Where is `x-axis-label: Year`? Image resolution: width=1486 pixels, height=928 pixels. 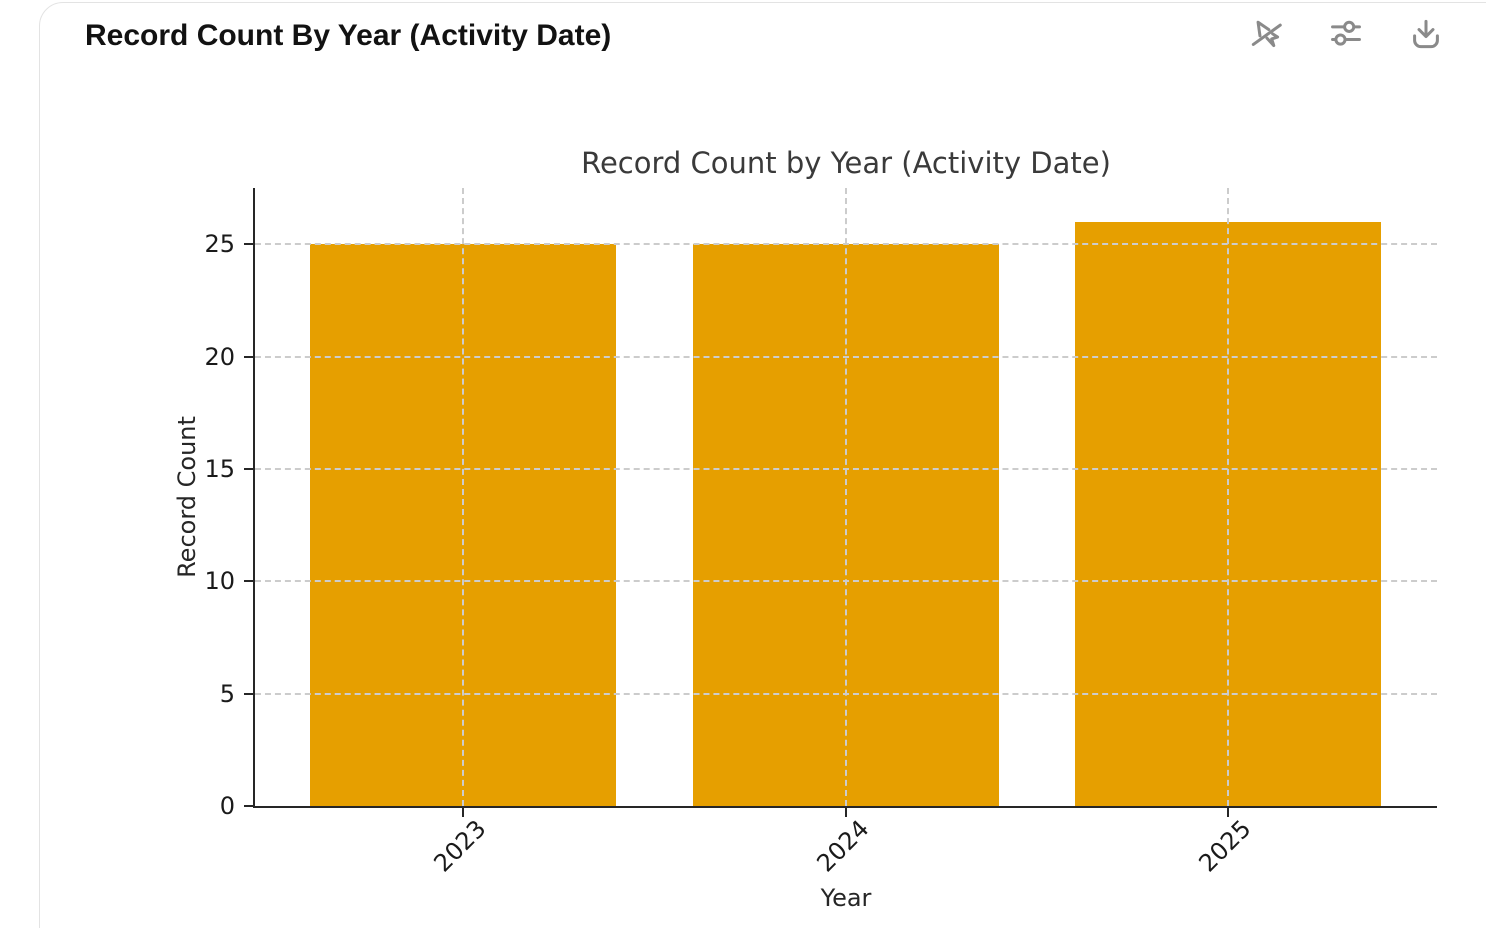
x-axis-label: Year is located at coordinates (846, 898).